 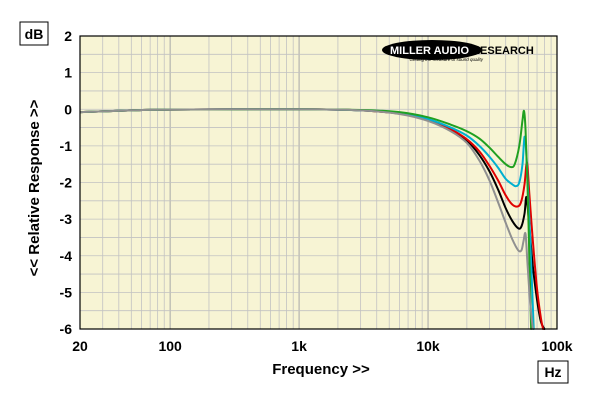 I want to click on y-unit: dB, so click(x=34, y=34).